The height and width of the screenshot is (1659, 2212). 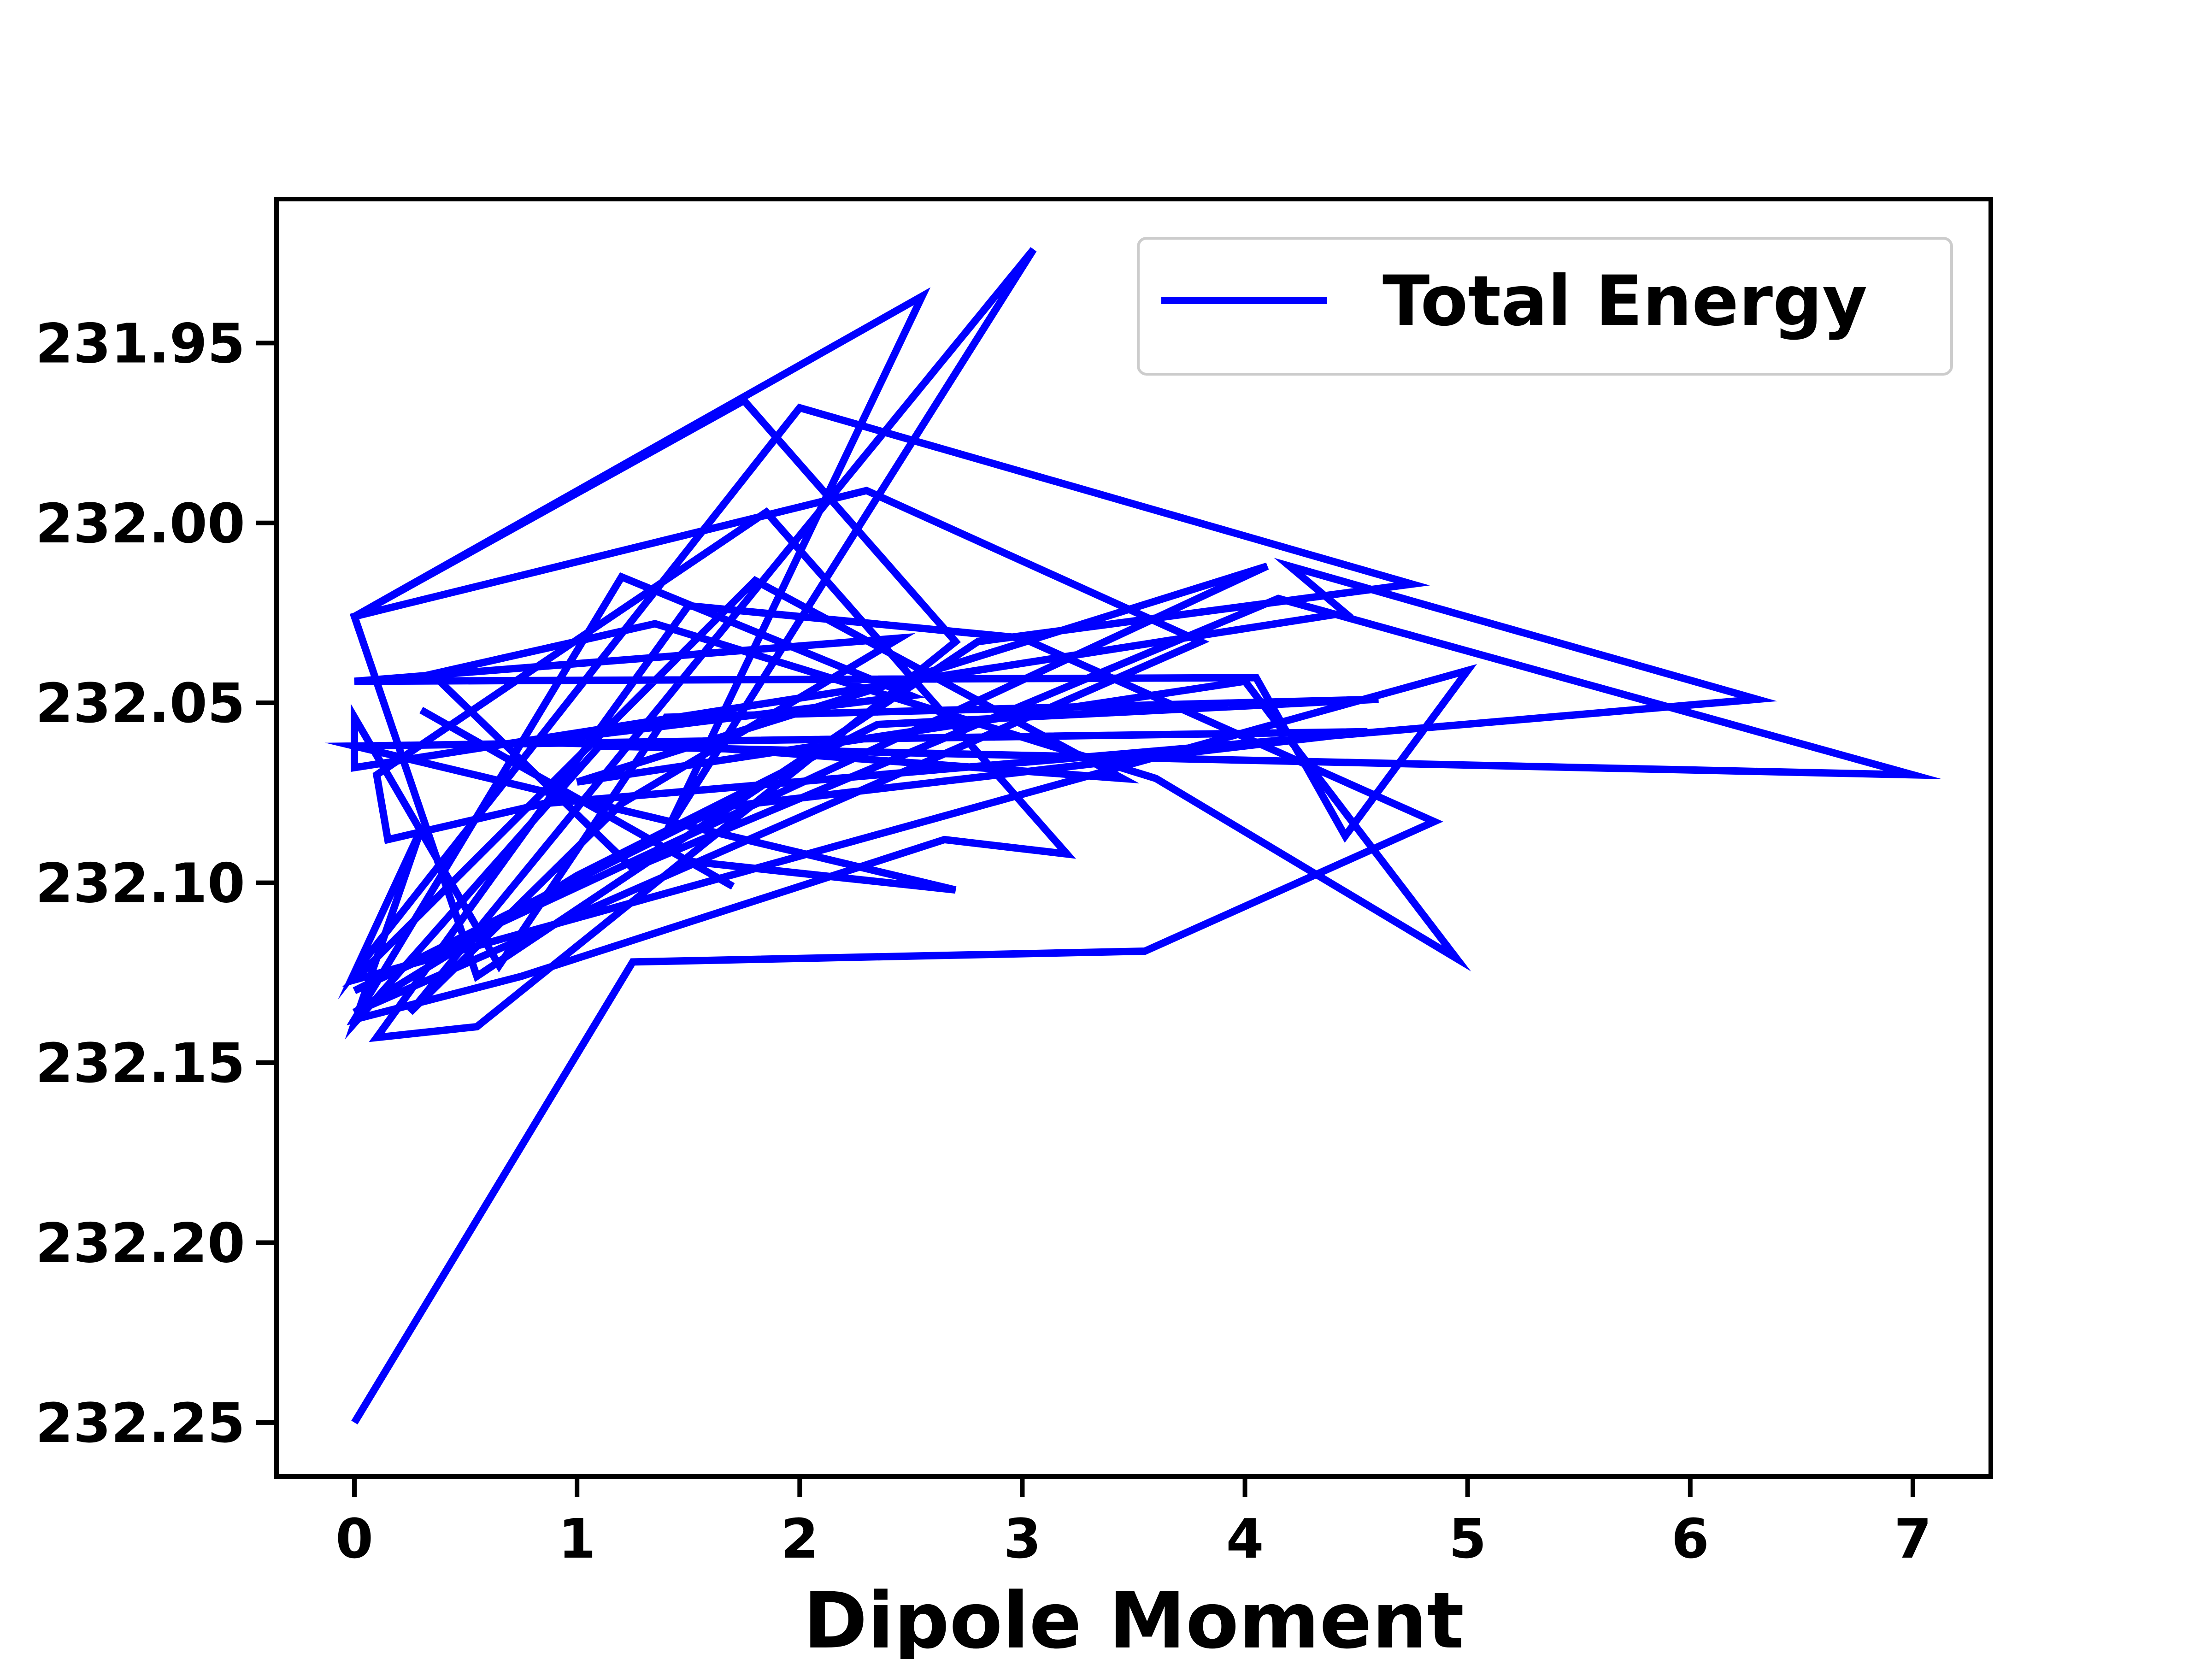 What do you see at coordinates (1468, 1539) in the screenshot?
I see `x-tick-label: 5` at bounding box center [1468, 1539].